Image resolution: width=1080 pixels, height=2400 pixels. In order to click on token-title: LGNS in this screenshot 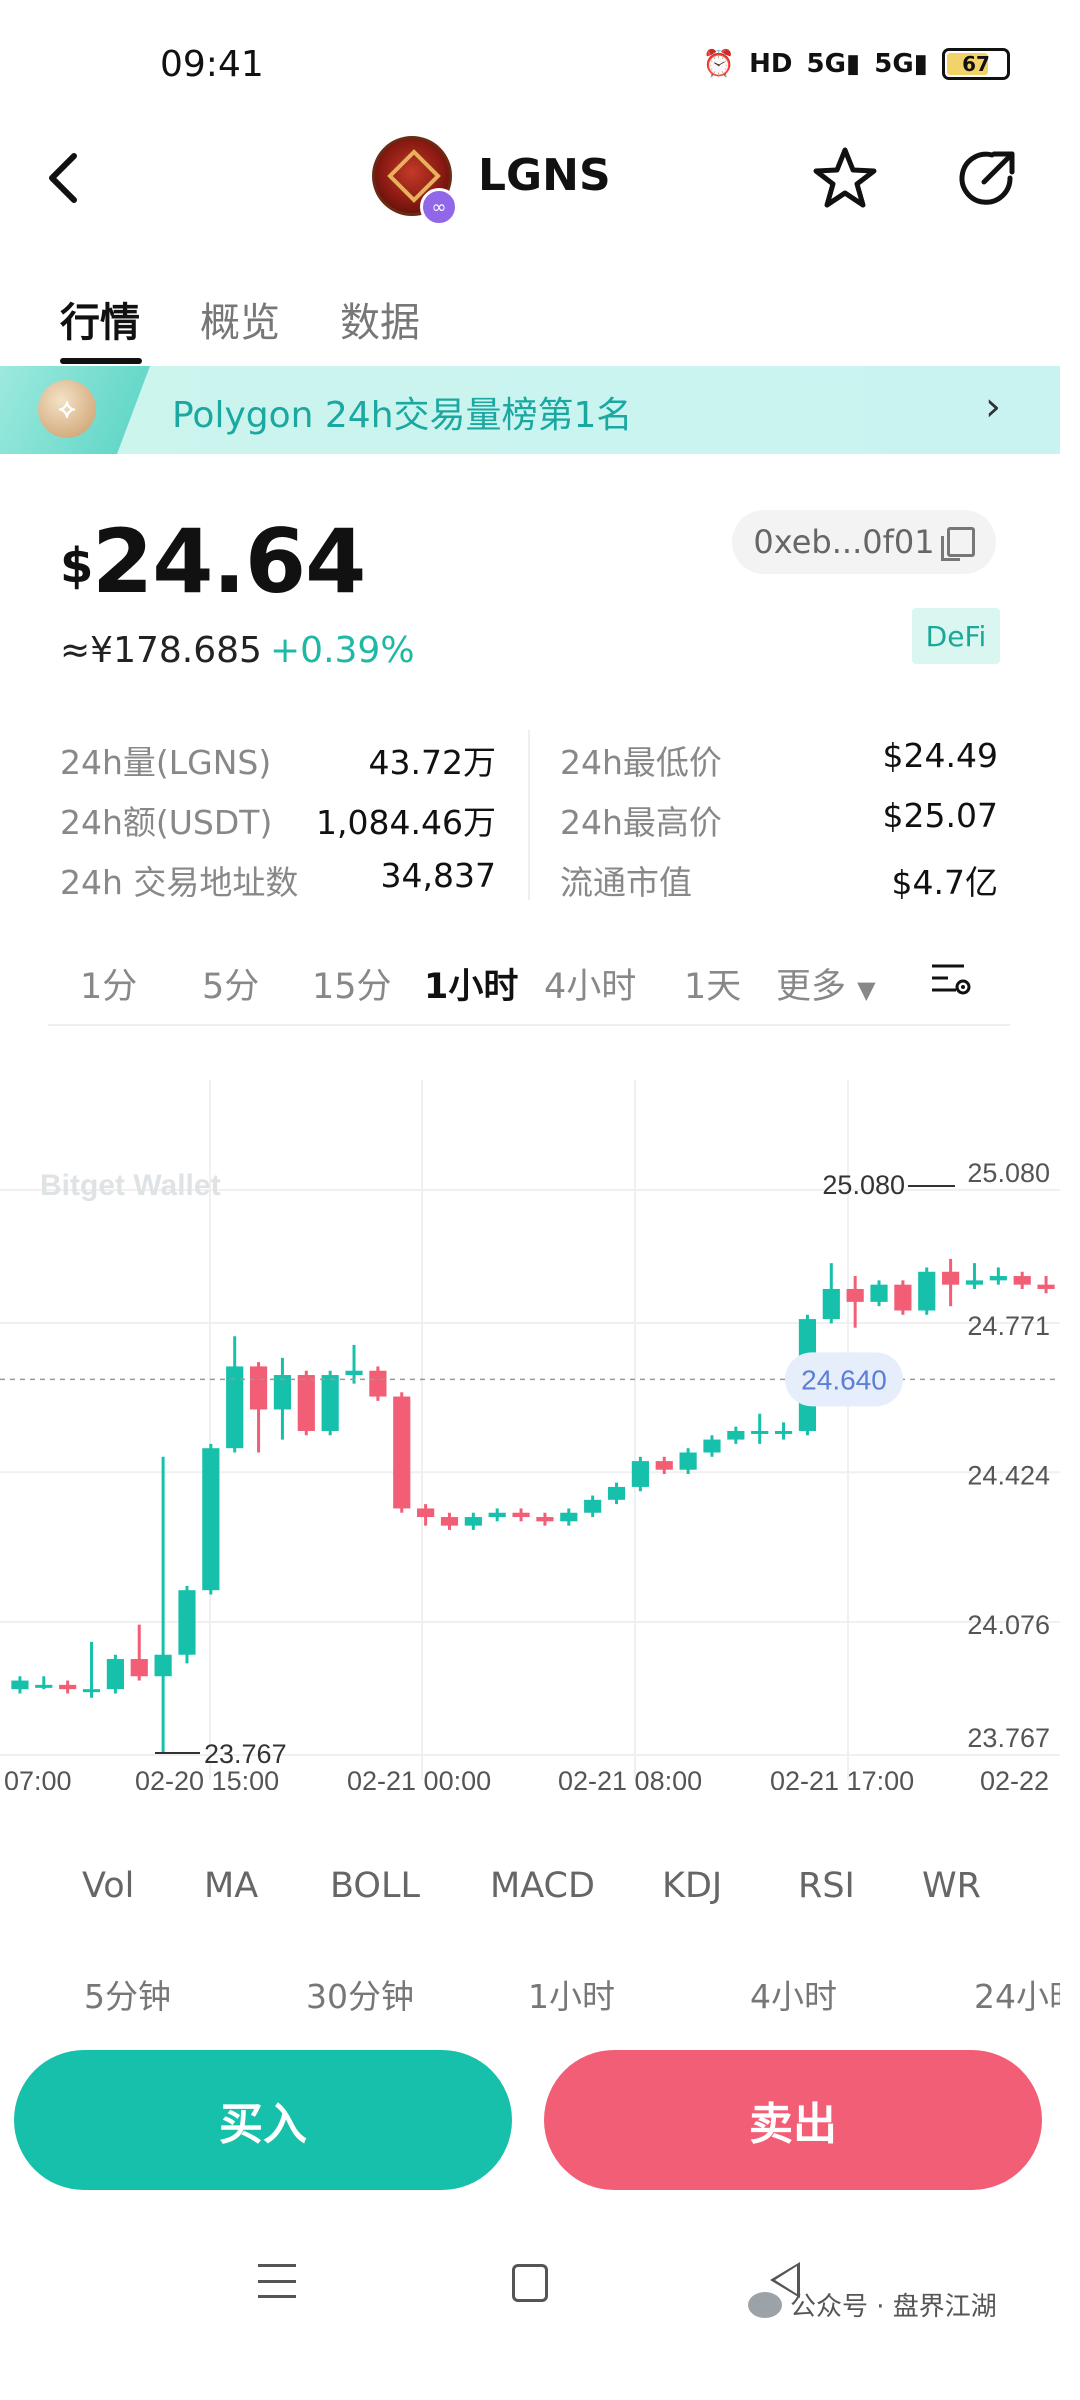, I will do `click(544, 175)`.